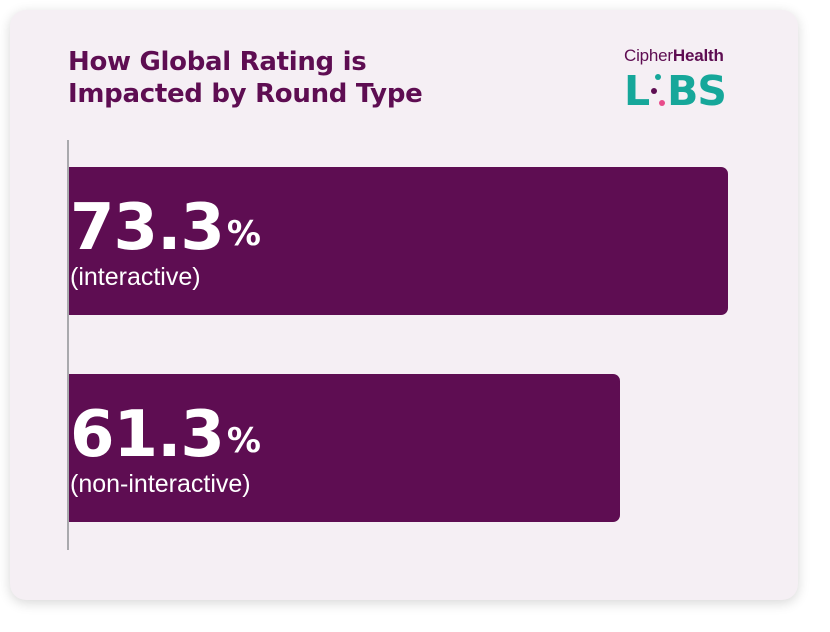  I want to click on logo-molecule-icon, so click(658, 91).